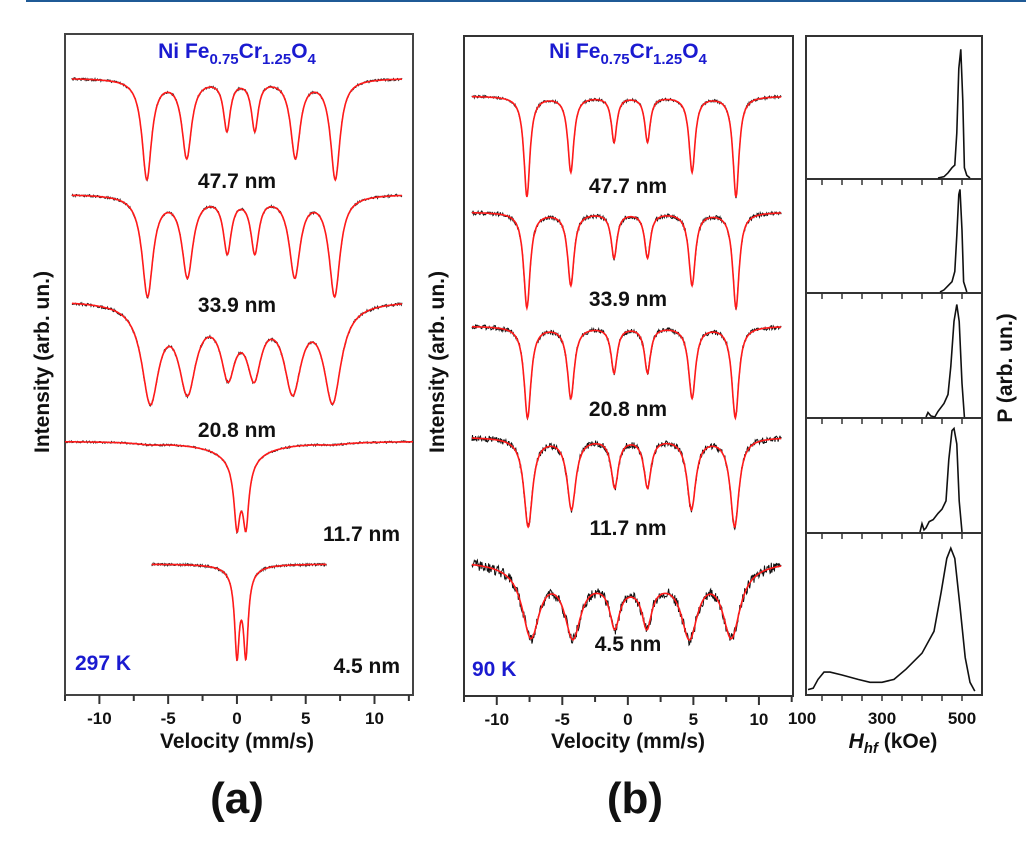 This screenshot has width=1026, height=858. I want to click on y-axis-label-p: P (arb. un.), so click(1005, 367).